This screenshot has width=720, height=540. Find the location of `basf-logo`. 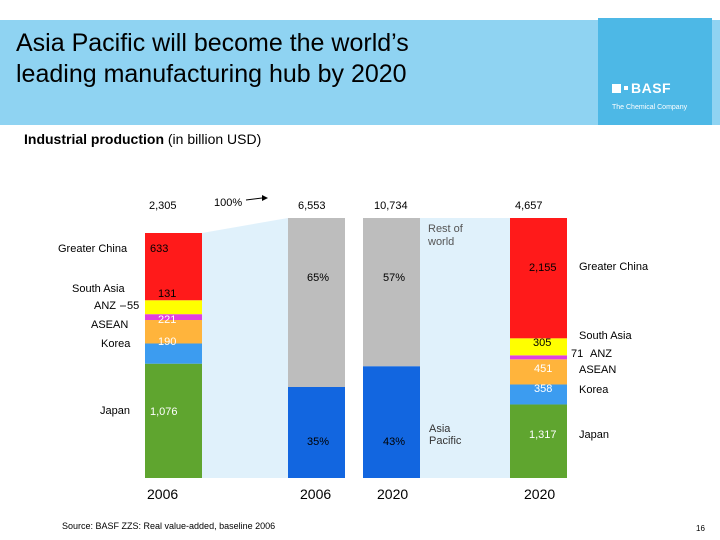

basf-logo is located at coordinates (655, 71).